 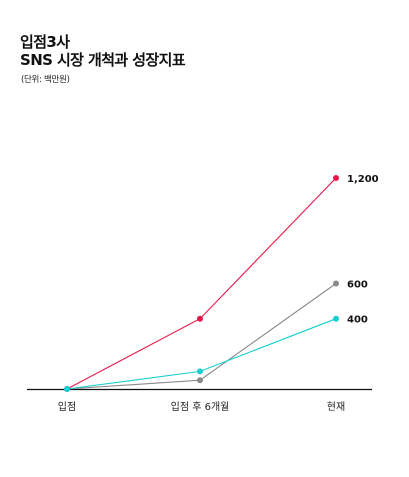 I want to click on data-label: 600, so click(x=357, y=285).